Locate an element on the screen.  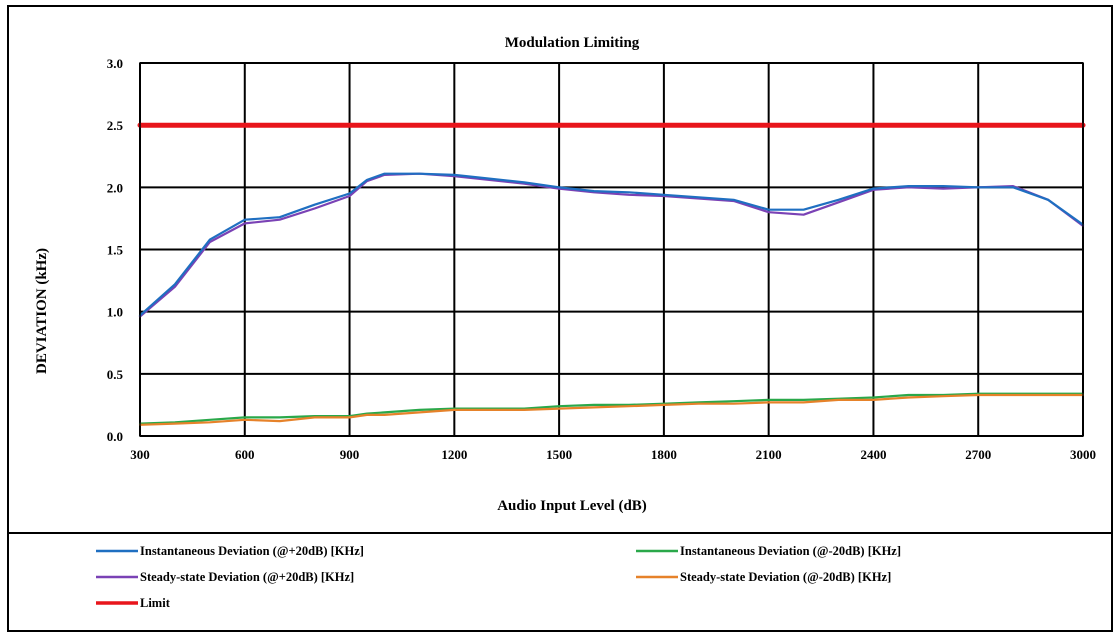
legend-label: Instantaneous Deviation (@-20dB) [KHz] is located at coordinates (790, 551).